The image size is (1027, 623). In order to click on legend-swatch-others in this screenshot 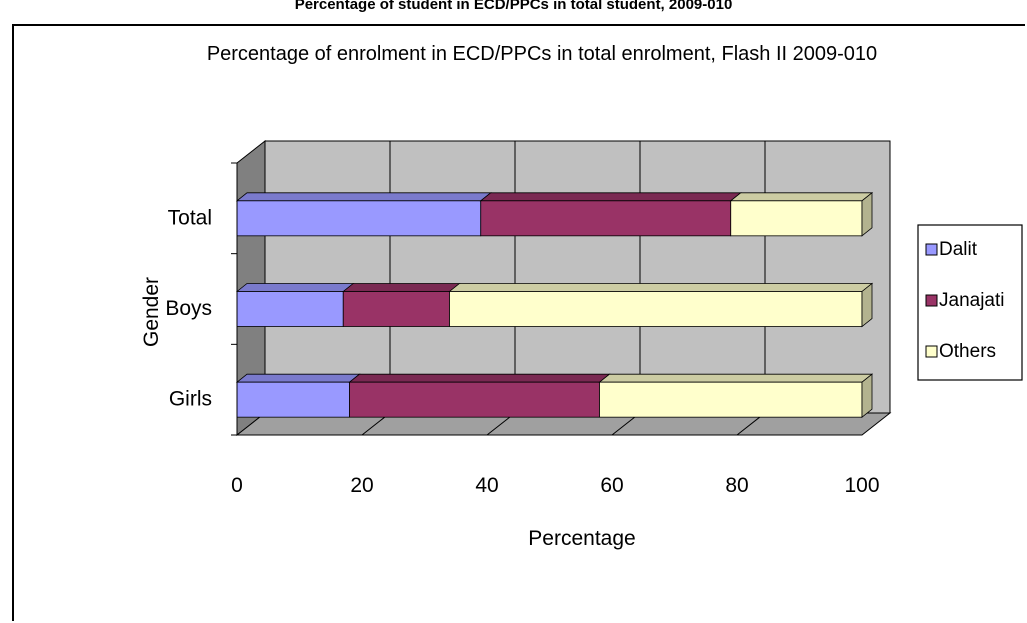, I will do `click(931, 351)`.